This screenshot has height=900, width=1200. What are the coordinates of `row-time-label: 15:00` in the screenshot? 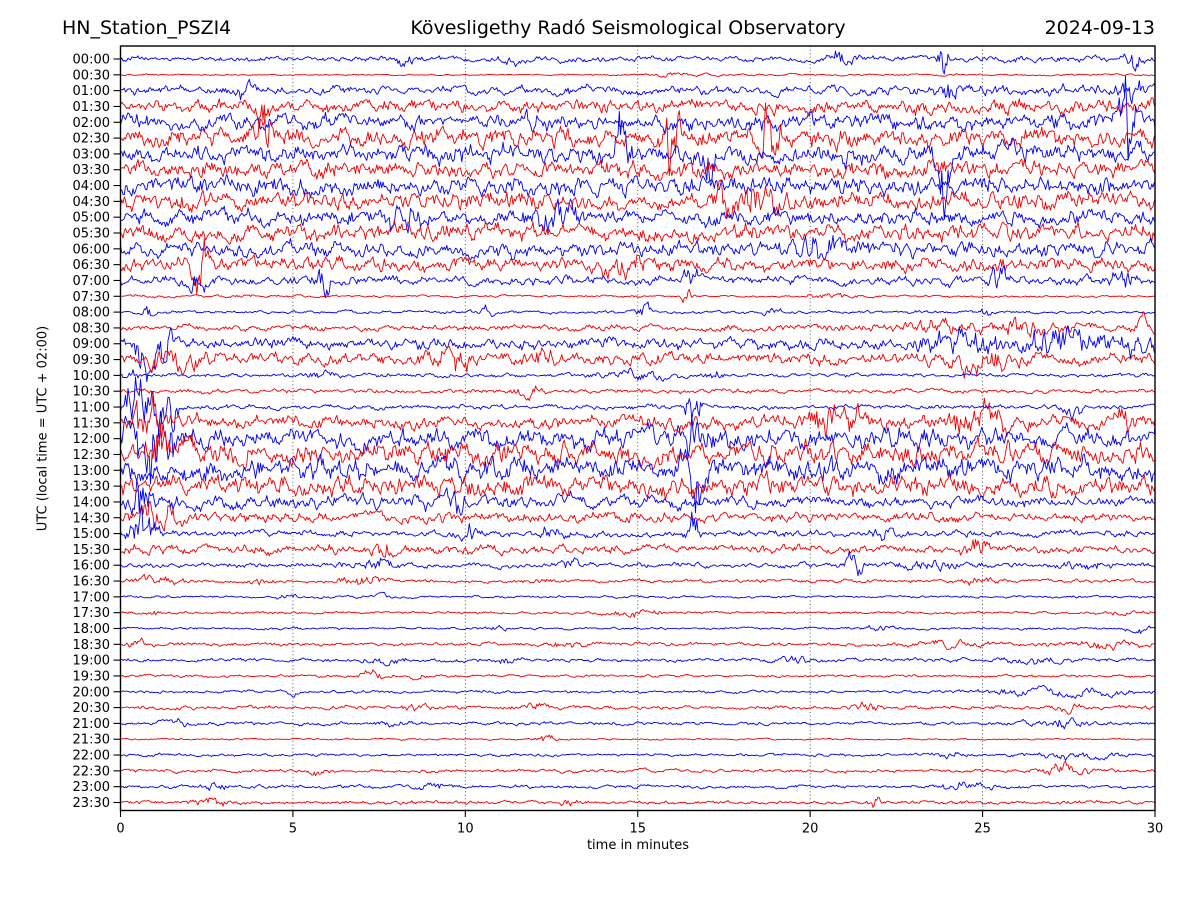 It's located at (91, 534).